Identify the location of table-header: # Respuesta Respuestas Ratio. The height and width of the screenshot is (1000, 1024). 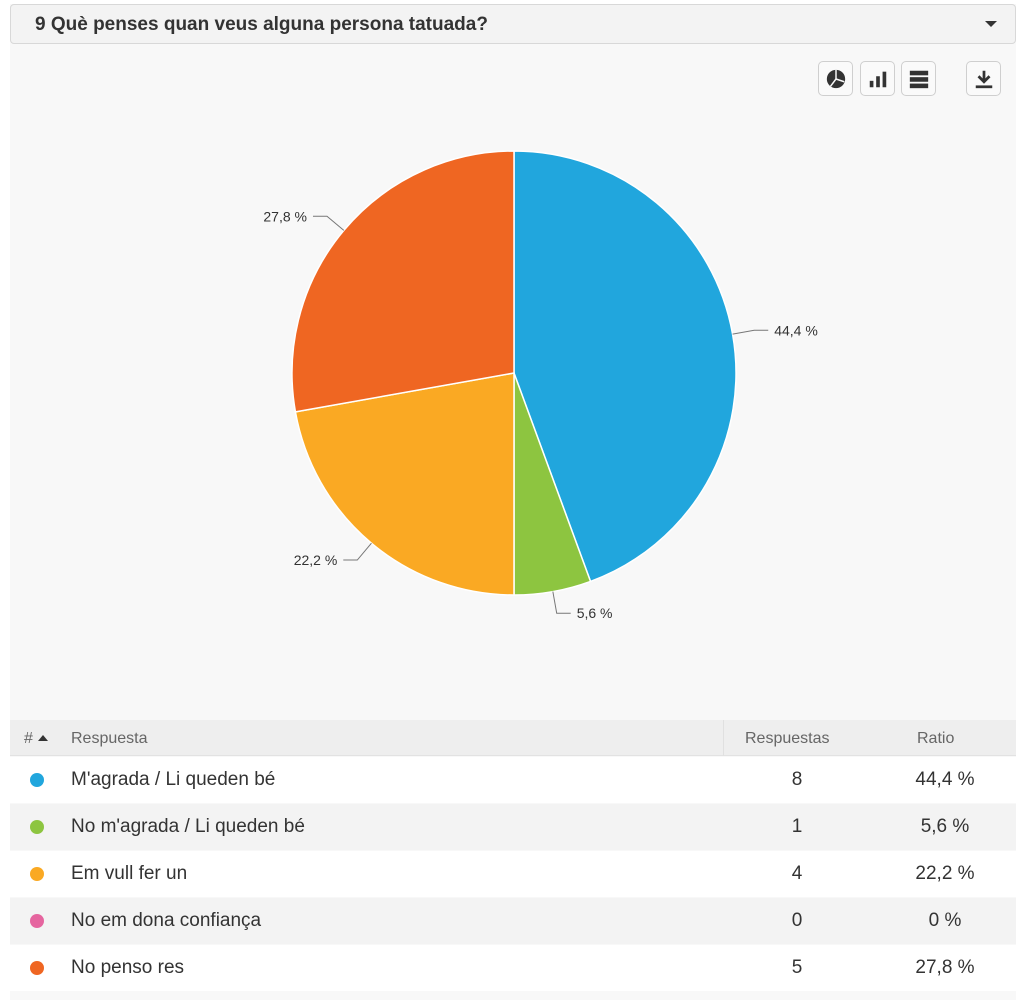
(513, 738).